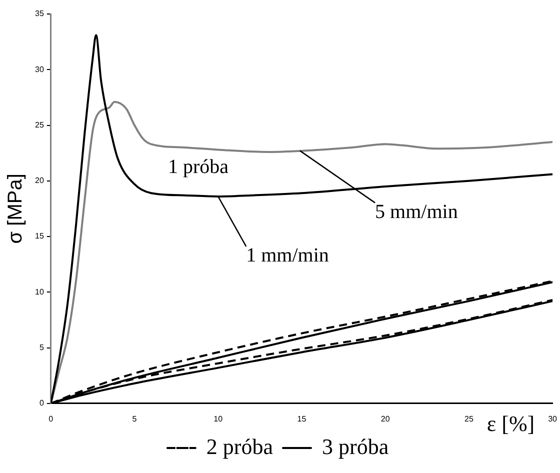 The width and height of the screenshot is (560, 473). I want to click on annotation: 1 mm/min, so click(287, 255).